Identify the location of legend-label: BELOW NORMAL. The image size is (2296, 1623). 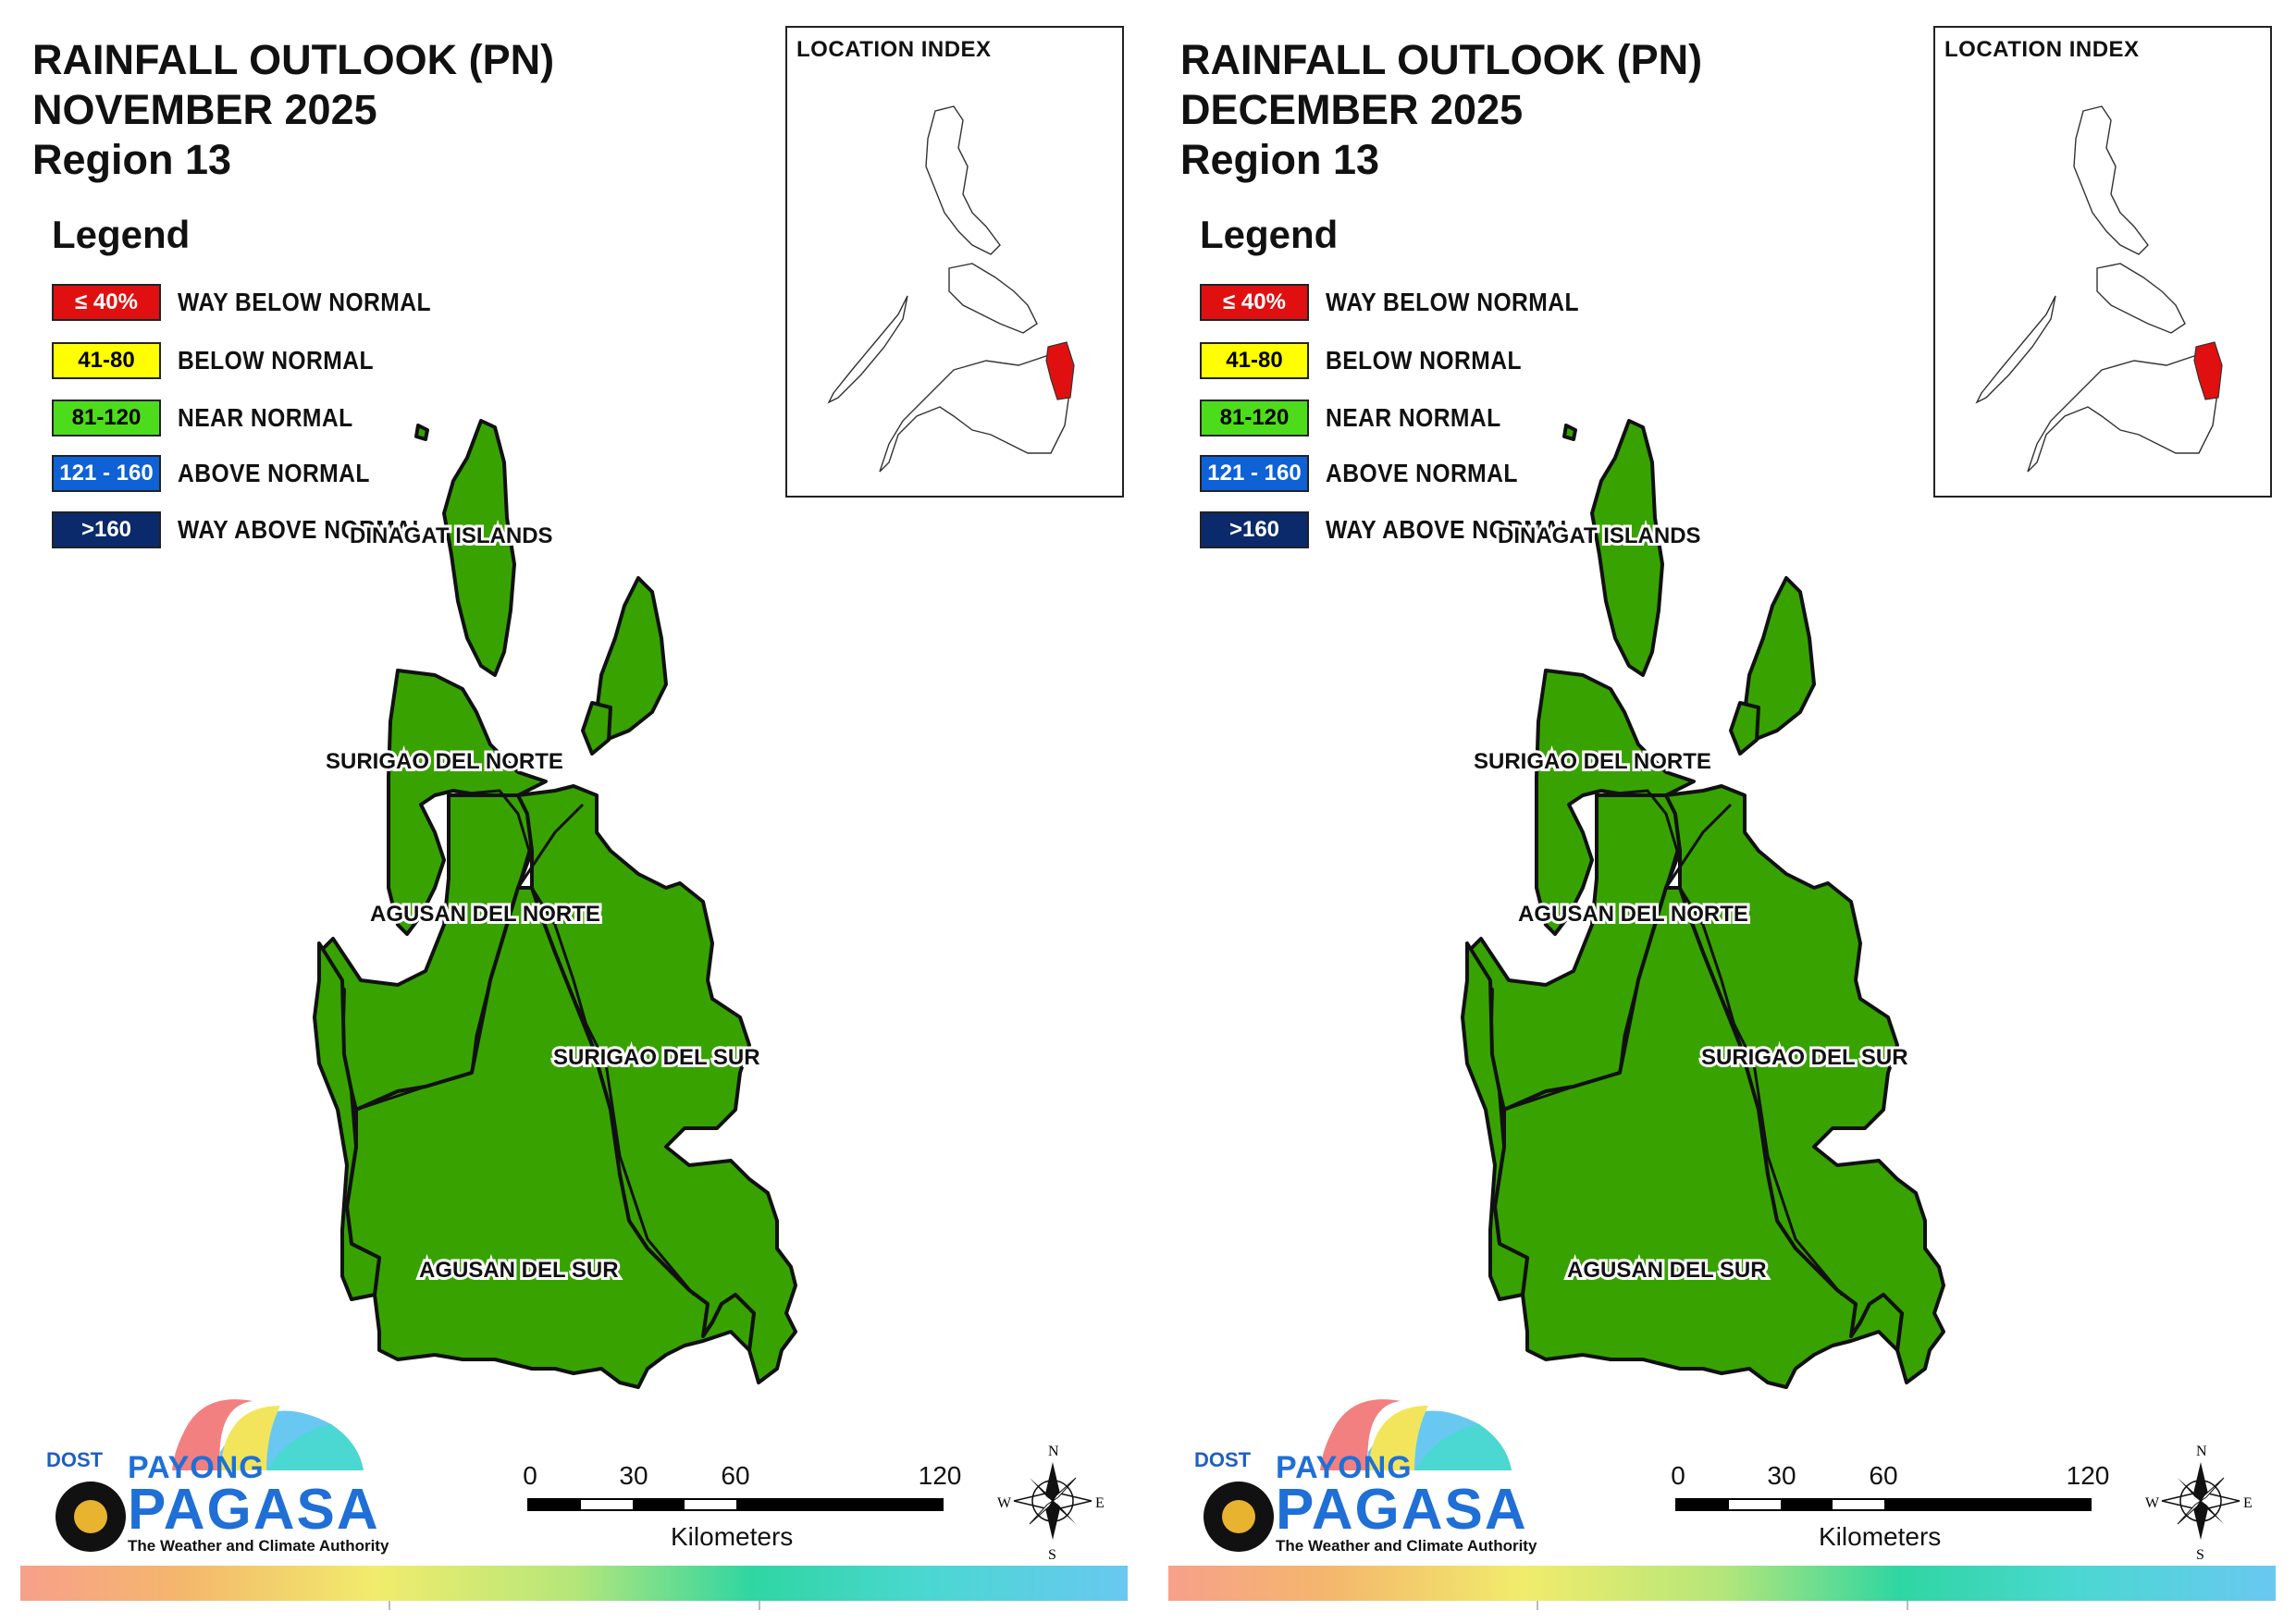
(1424, 360).